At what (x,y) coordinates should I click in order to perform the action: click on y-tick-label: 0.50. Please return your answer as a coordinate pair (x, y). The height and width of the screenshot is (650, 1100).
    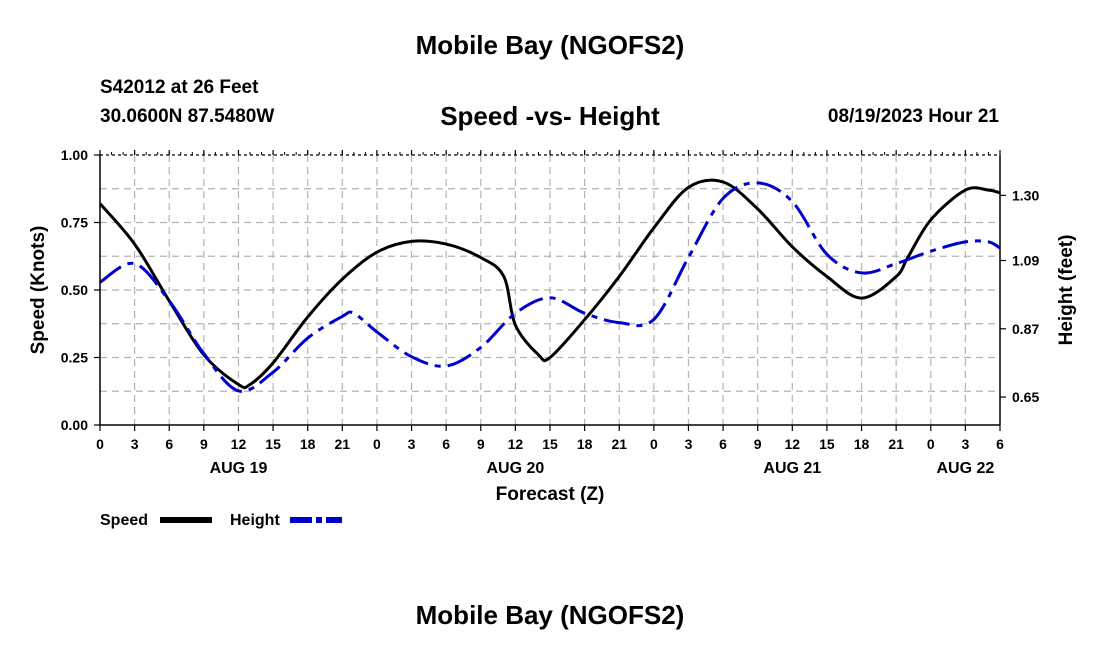
    Looking at the image, I should click on (74, 290).